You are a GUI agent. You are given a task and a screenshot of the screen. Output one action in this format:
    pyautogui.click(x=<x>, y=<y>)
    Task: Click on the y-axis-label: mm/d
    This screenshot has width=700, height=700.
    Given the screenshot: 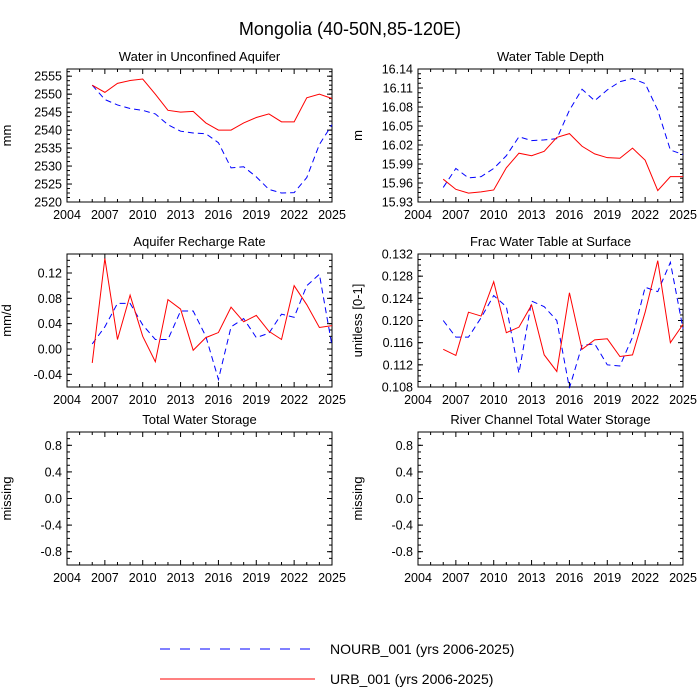 What is the action you would take?
    pyautogui.click(x=7, y=320)
    